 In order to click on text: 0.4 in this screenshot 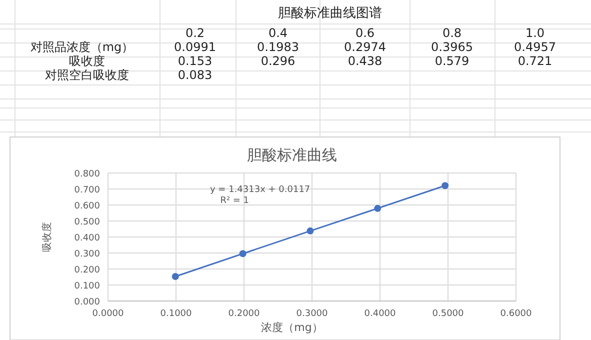, I will do `click(278, 33)`.